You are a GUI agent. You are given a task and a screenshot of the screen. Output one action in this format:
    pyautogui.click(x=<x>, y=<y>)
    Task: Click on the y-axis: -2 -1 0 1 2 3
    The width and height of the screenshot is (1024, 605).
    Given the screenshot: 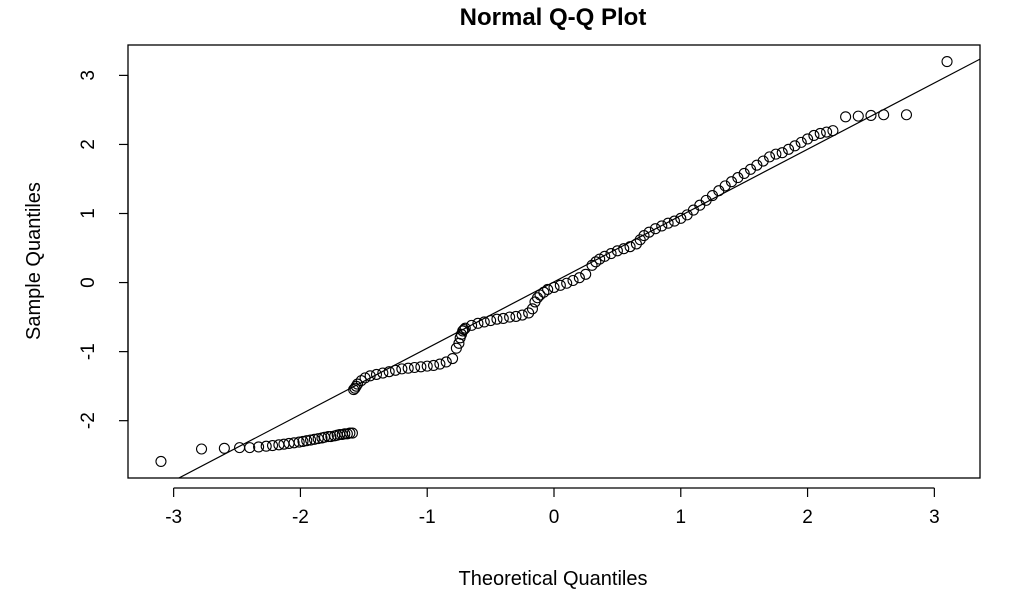 What is the action you would take?
    pyautogui.click(x=103, y=249)
    